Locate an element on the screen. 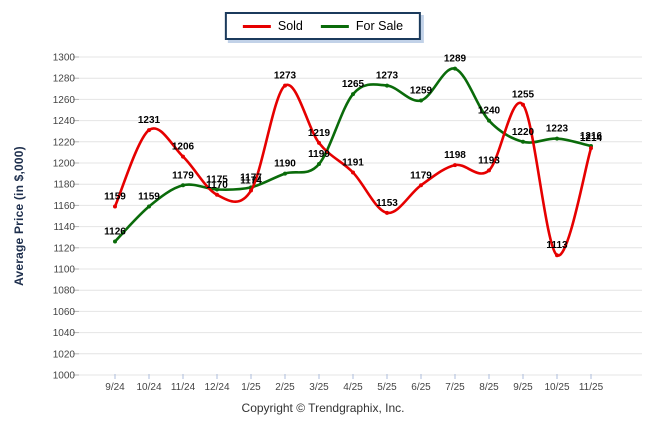  data-point-label: 1219 is located at coordinates (319, 133).